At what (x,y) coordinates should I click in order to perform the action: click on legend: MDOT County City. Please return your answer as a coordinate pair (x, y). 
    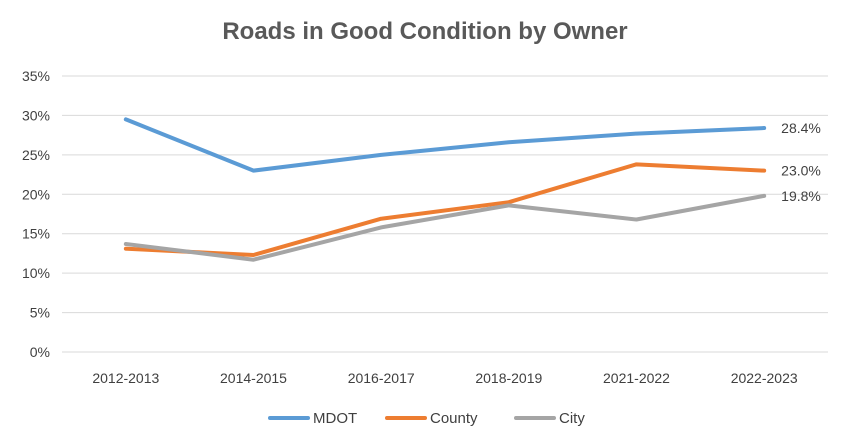
    Looking at the image, I should click on (426, 418).